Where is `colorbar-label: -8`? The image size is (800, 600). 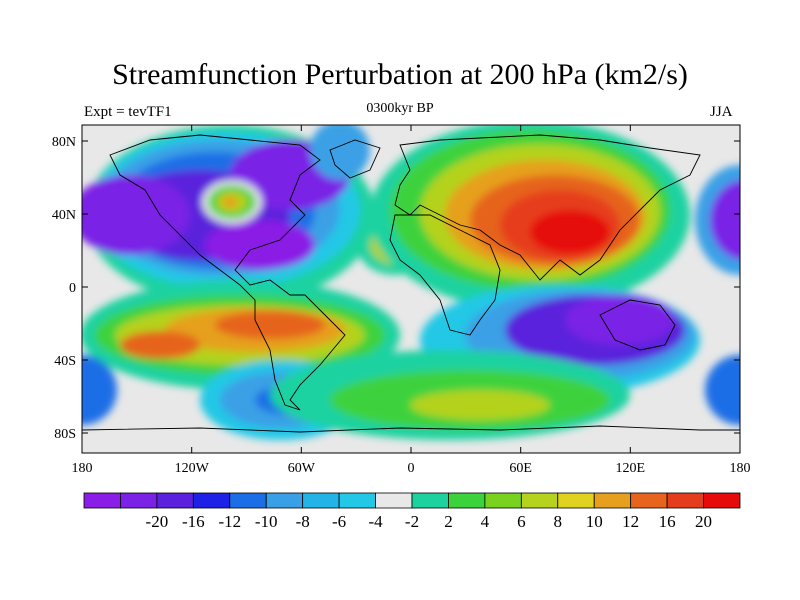 colorbar-label: -8 is located at coordinates (303, 521).